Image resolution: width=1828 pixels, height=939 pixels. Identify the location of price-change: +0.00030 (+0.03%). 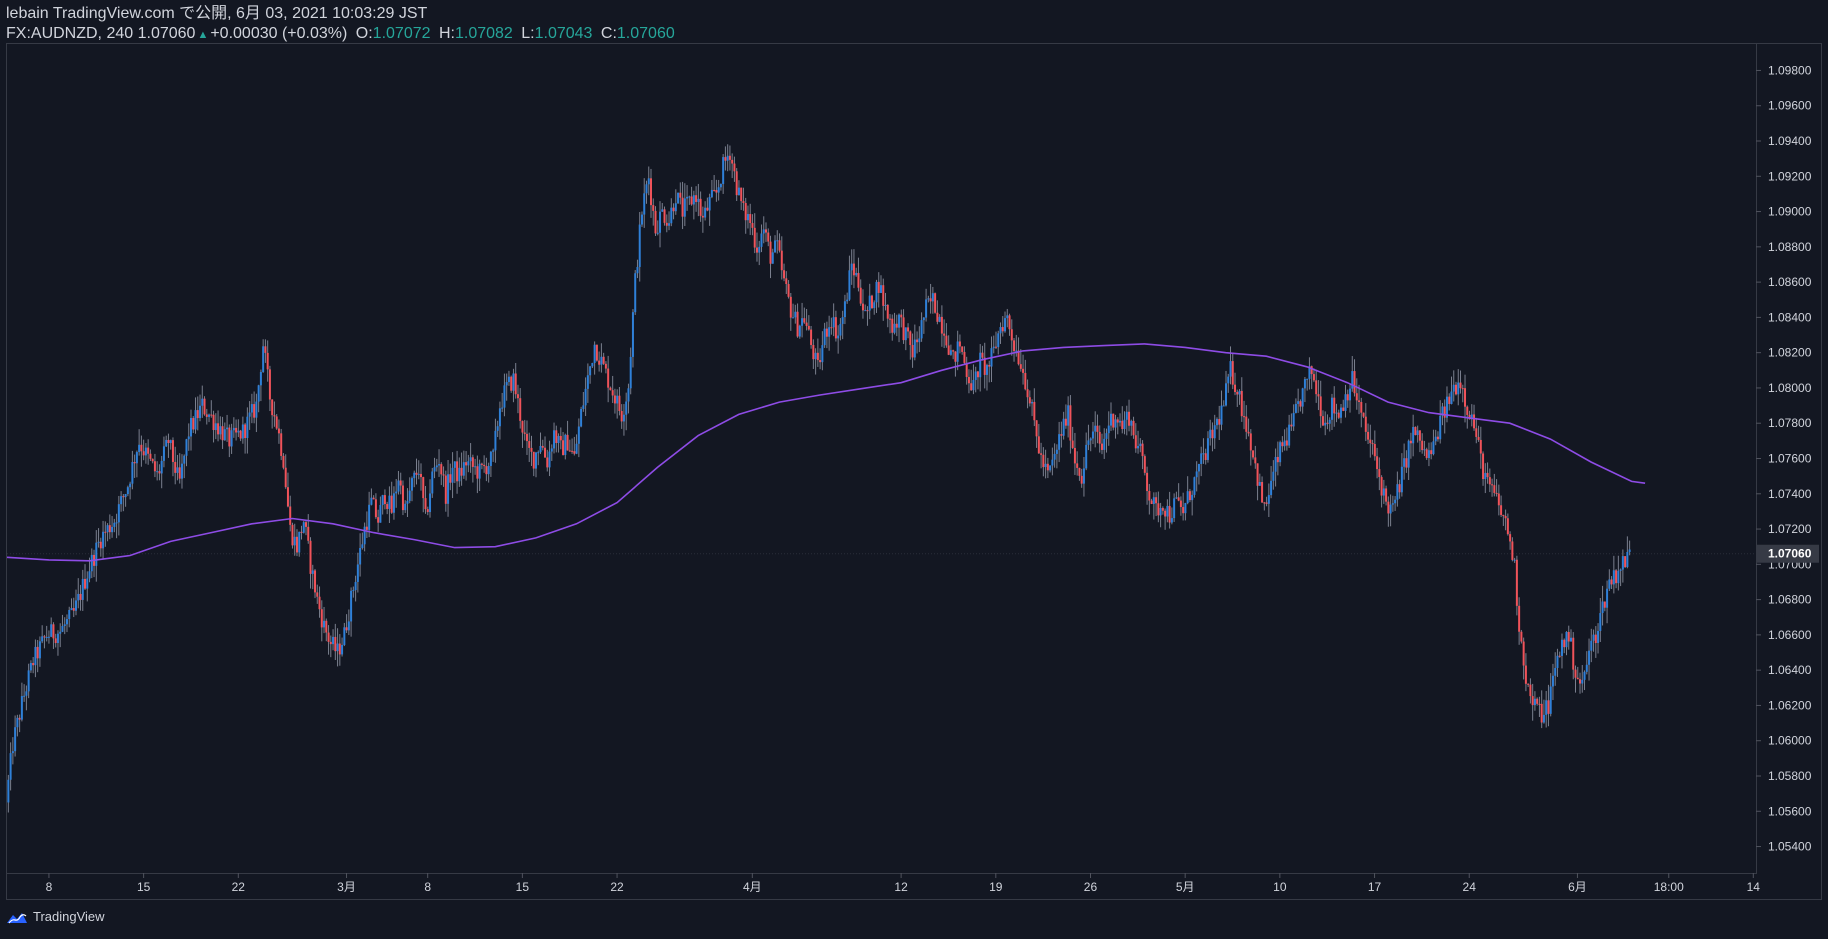
(279, 33).